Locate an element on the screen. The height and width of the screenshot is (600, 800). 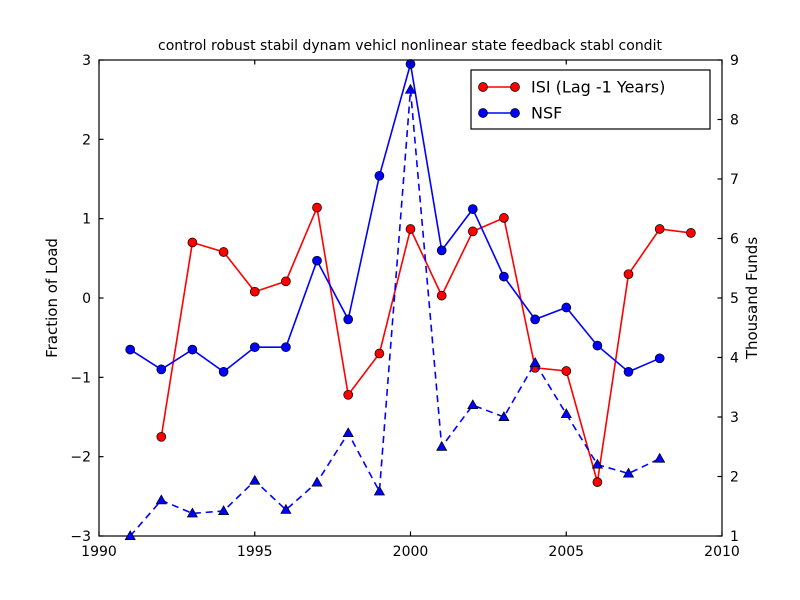
legend-entry: ISI (Lag -1 Years) is located at coordinates (571, 87).